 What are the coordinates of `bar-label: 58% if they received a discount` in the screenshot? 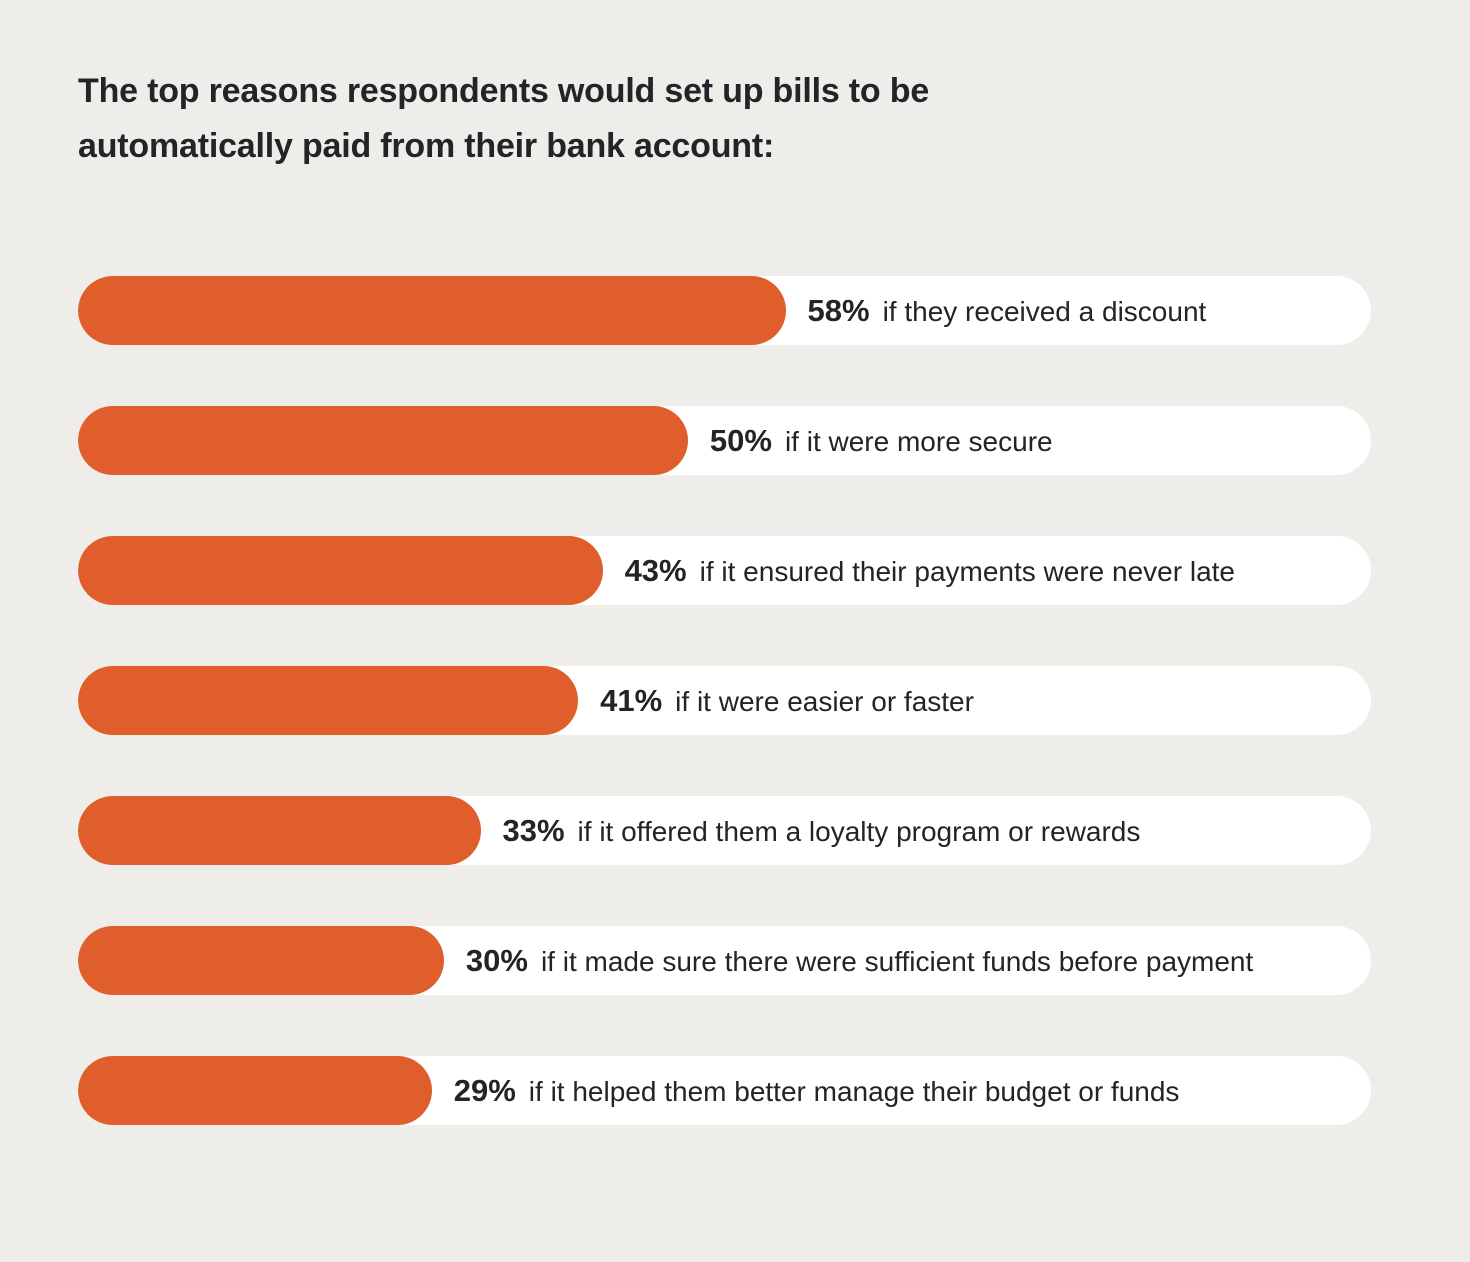 It's located at (1007, 311).